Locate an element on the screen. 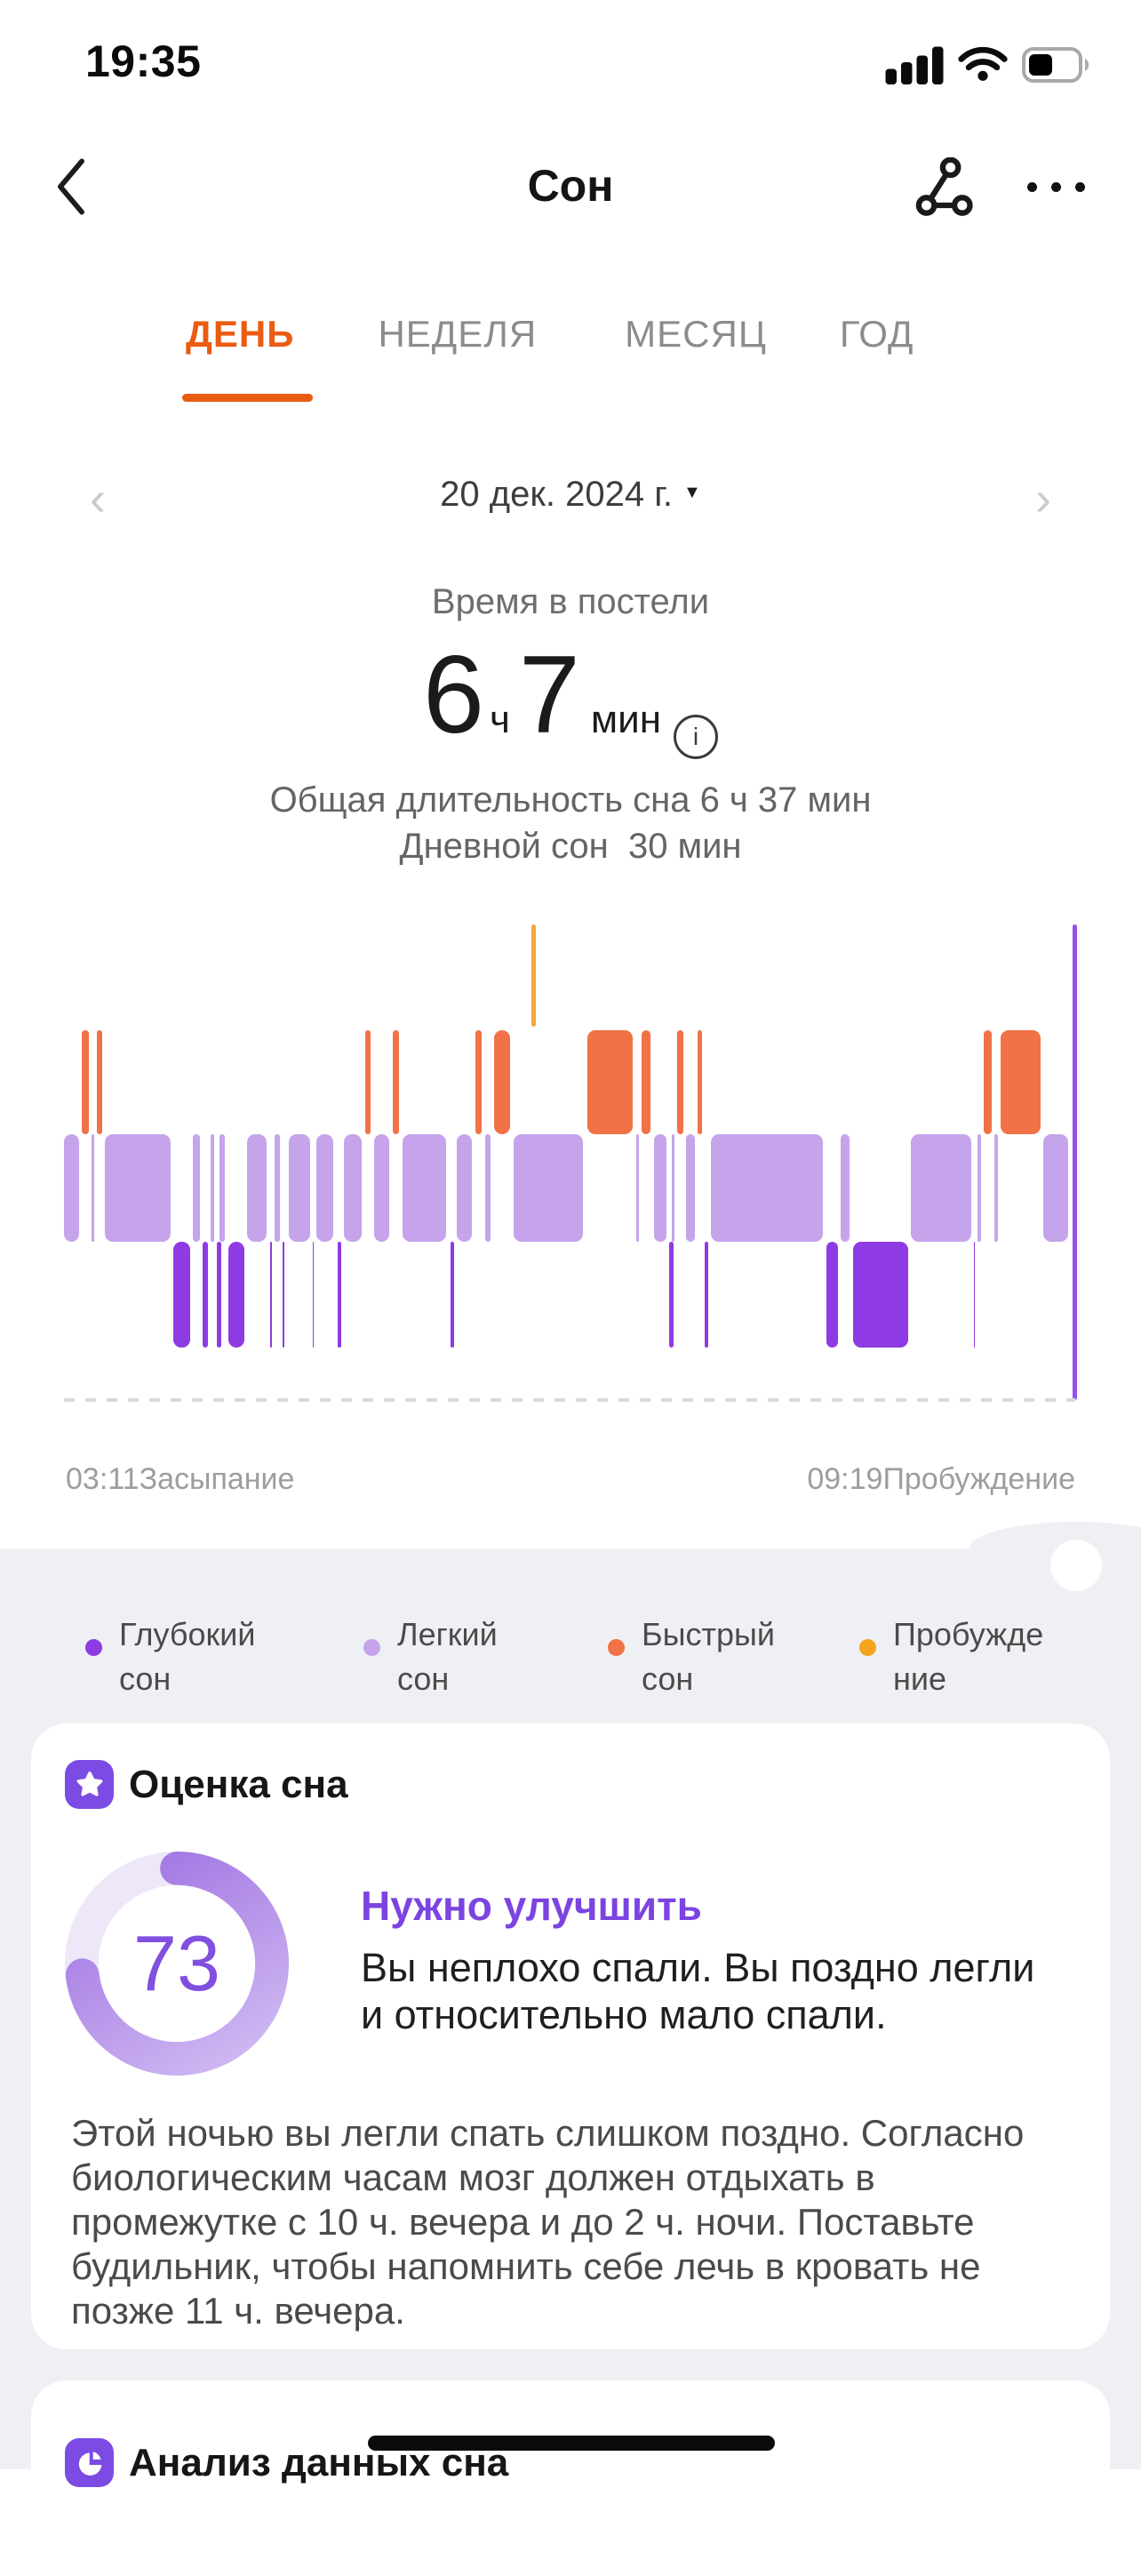 This screenshot has width=1141, height=2576. minutes-value: 7 is located at coordinates (549, 695).